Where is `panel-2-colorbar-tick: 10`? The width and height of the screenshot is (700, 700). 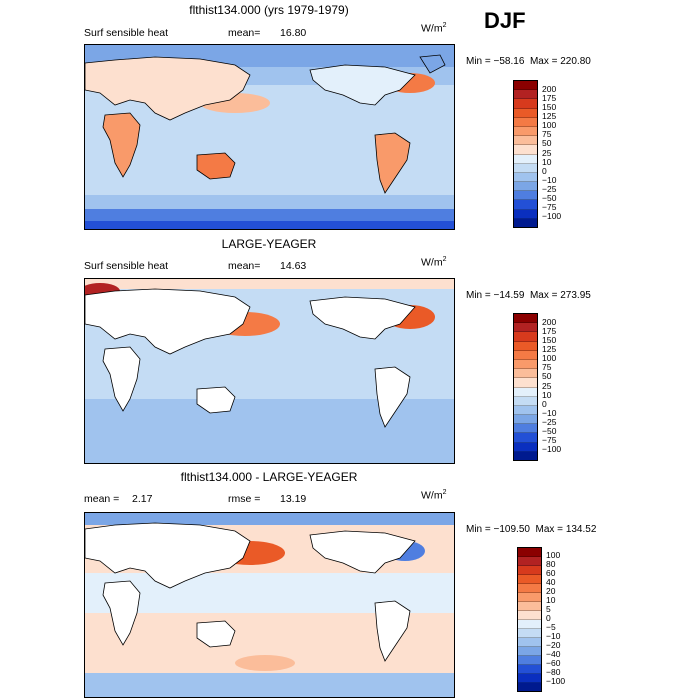 panel-2-colorbar-tick: 10 is located at coordinates (547, 394).